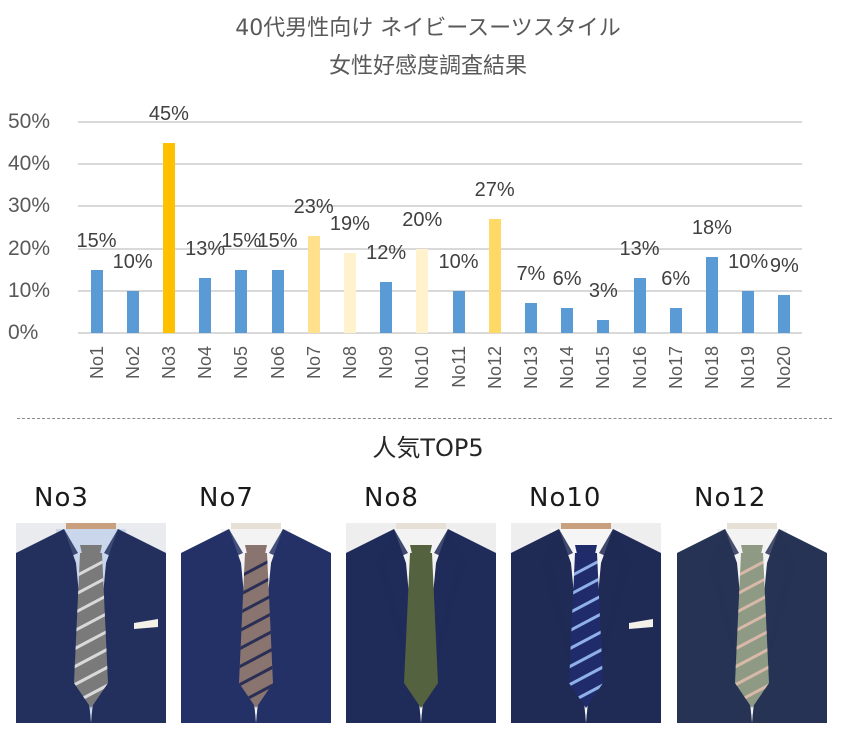 Image resolution: width=856 pixels, height=752 pixels. I want to click on suit-photo-no10, so click(586, 623).